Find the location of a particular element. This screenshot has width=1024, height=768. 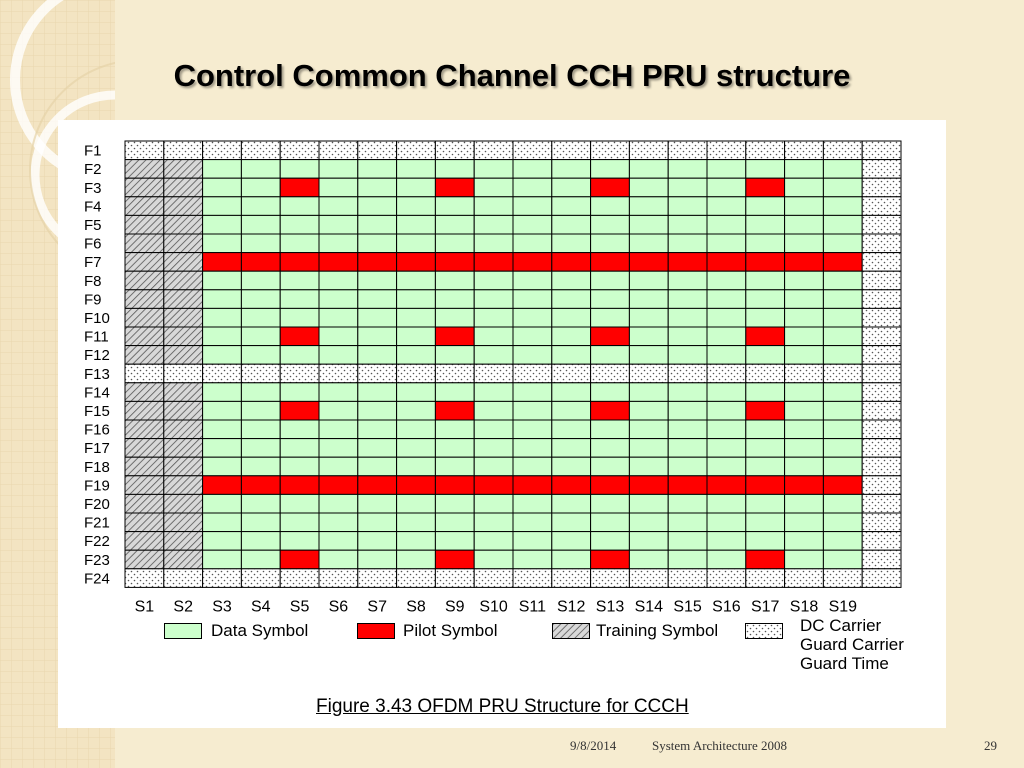

column-label: S16 is located at coordinates (726, 606).